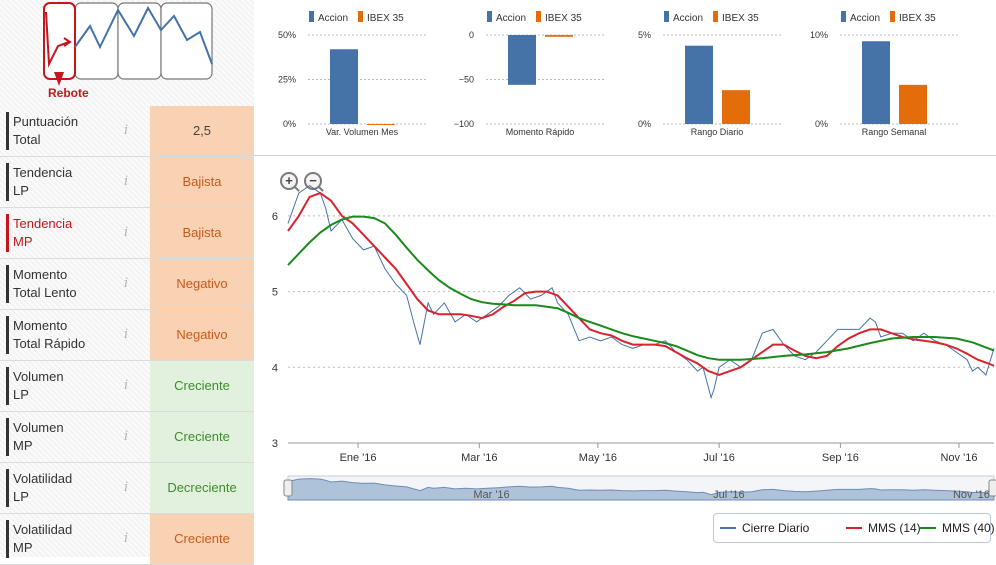 The image size is (996, 565). I want to click on indicator-row: Volatilidad MP i Creciente, so click(127, 539).